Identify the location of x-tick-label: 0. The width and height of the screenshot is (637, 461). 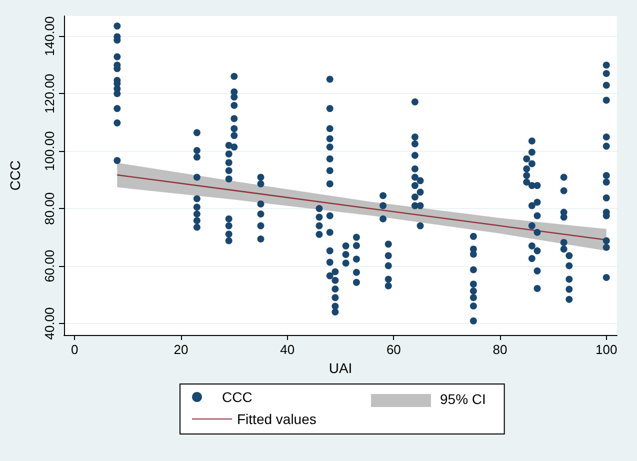
(74, 349).